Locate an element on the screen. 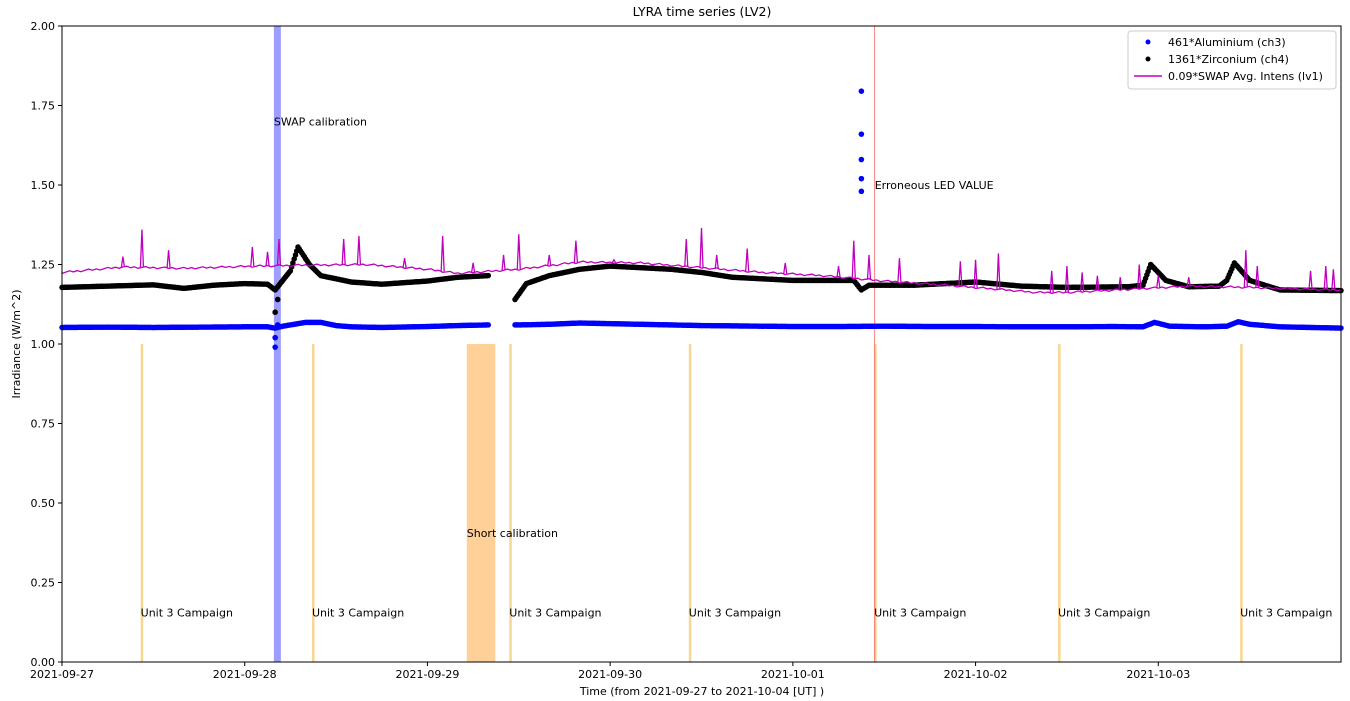 The width and height of the screenshot is (1350, 701). series-0-09-swap-avg-intens-lv1 is located at coordinates (701, 261).